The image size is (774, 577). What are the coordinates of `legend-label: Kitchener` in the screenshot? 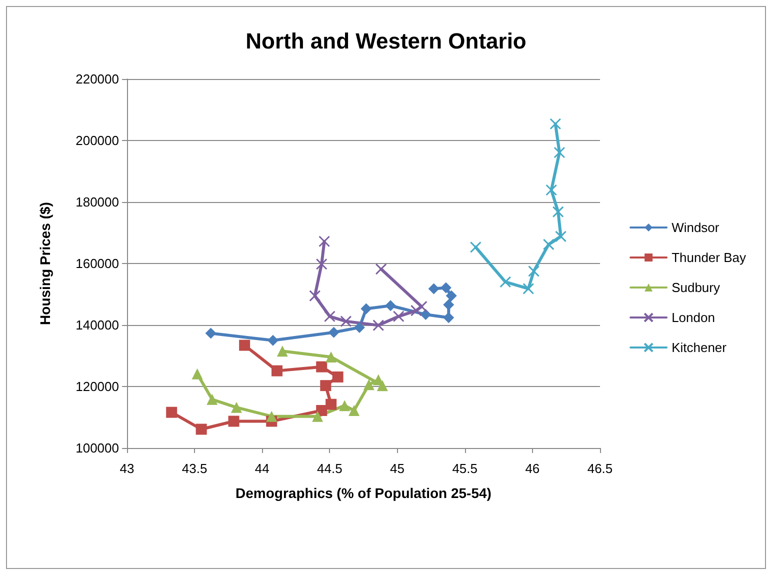 It's located at (700, 347).